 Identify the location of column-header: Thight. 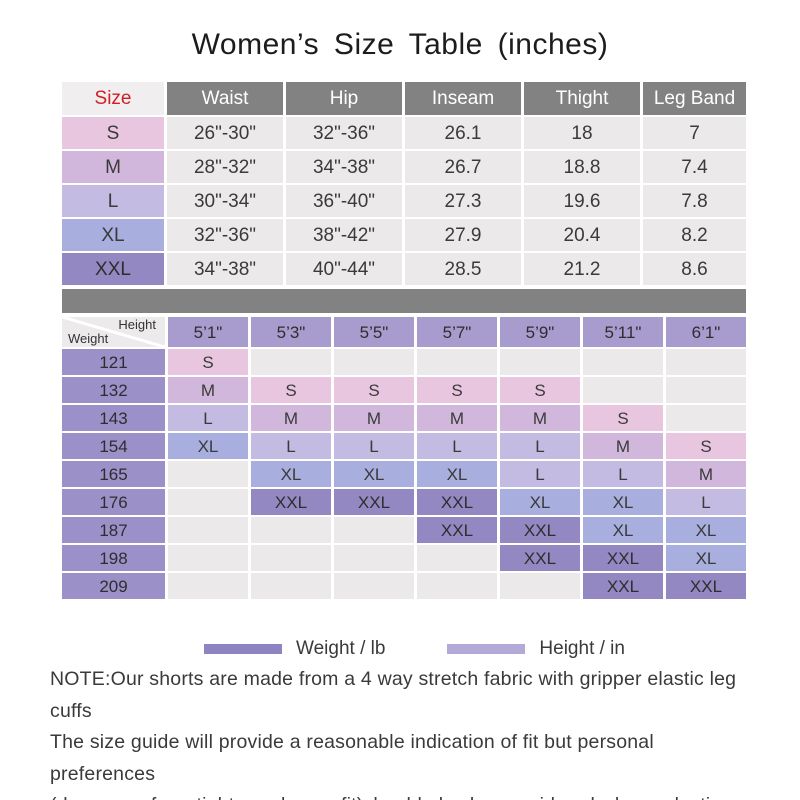
(582, 98).